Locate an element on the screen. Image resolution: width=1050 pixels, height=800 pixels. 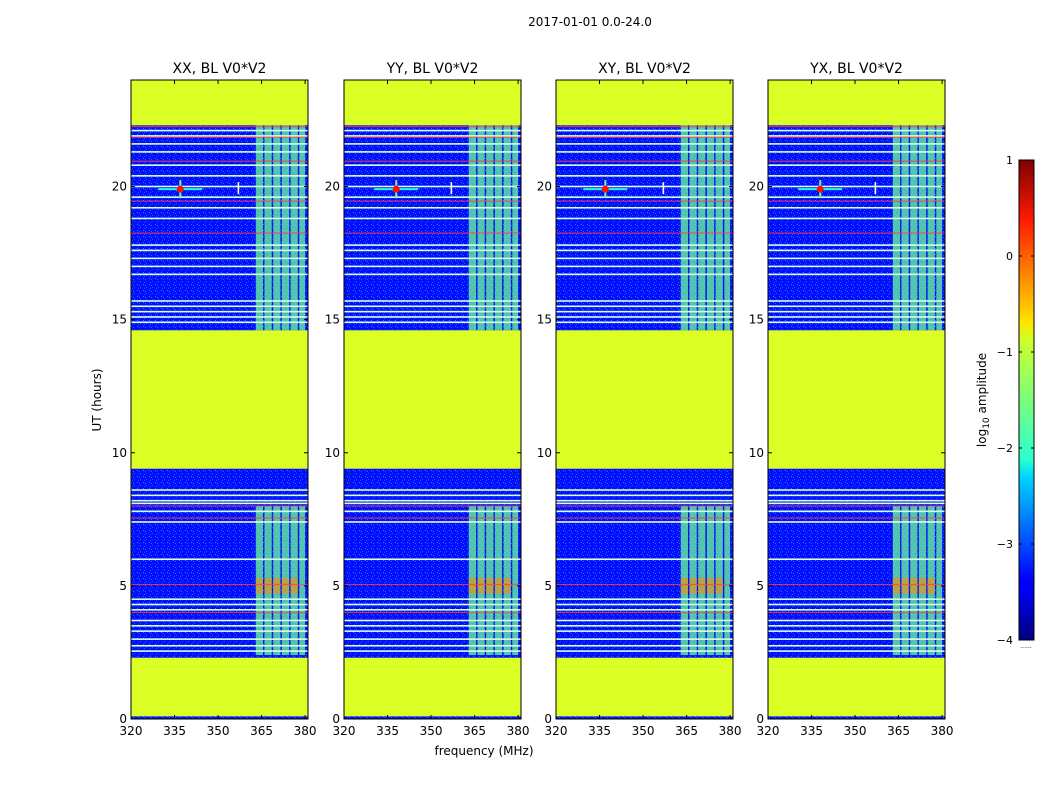
burst-peak is located at coordinates (605, 189).